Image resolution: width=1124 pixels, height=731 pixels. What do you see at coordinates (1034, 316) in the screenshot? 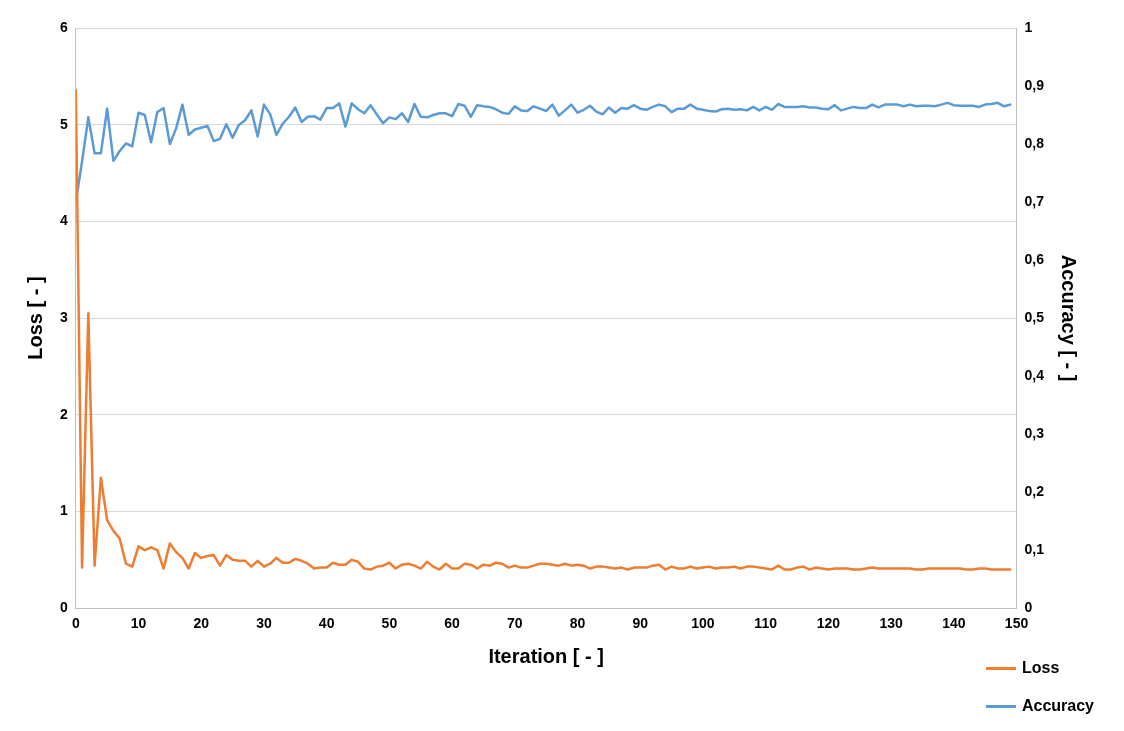
I see `y2-tick-label: 0,5` at bounding box center [1034, 316].